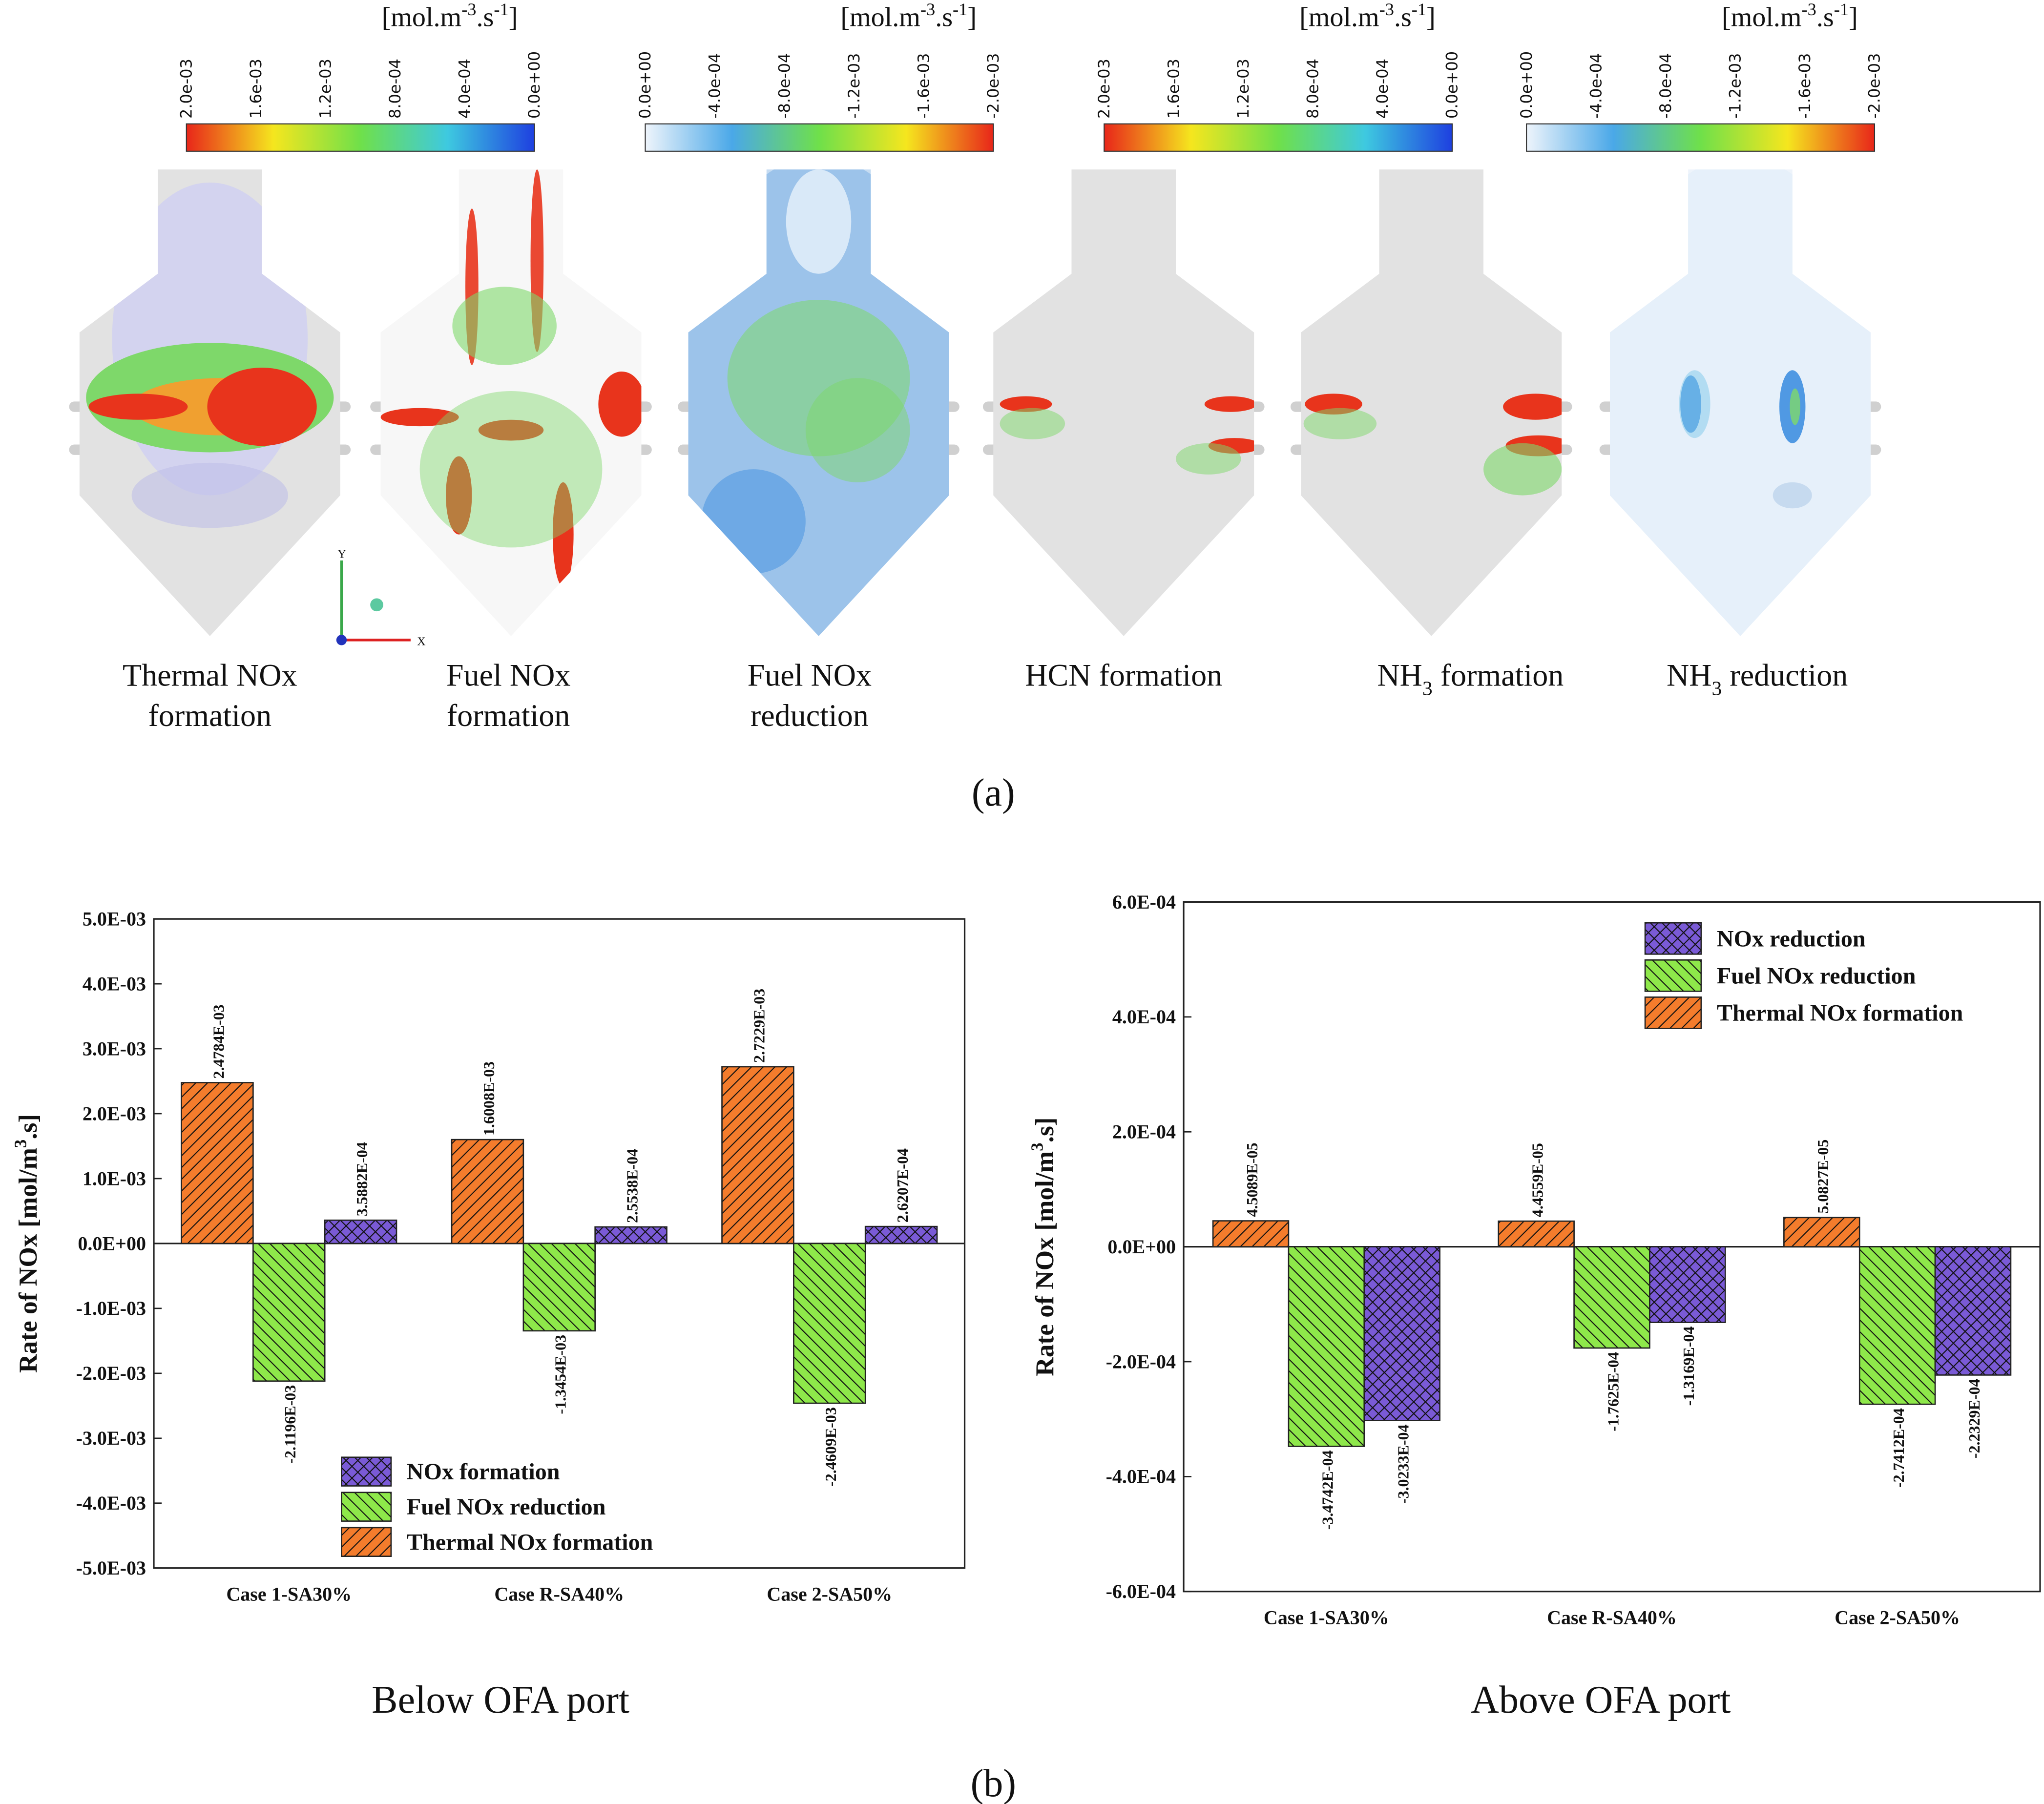  I want to click on value-label: 2.5538E-04, so click(632, 1186).